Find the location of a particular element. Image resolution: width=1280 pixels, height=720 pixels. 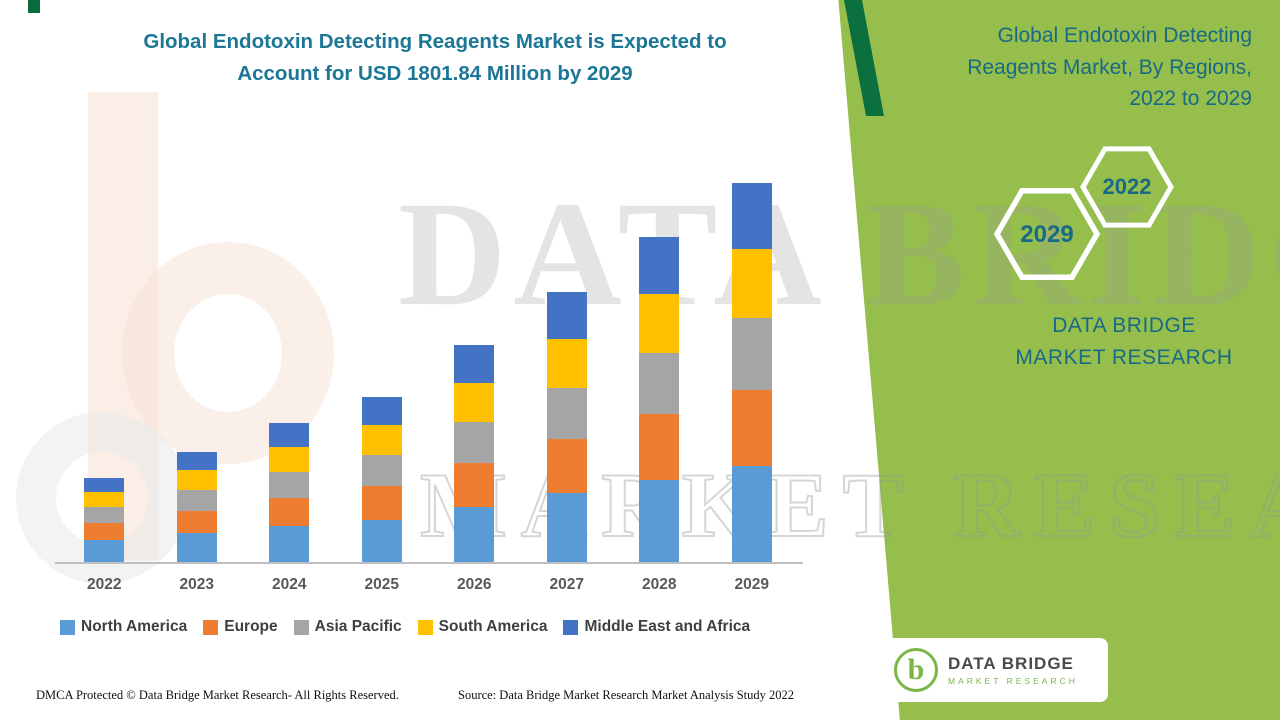

logo-subtitle: MARKET RESEARCH is located at coordinates (1013, 681).